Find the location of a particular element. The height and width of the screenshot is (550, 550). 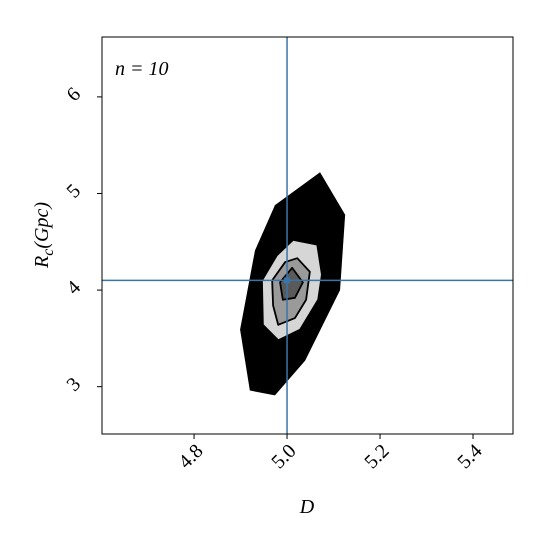

y-tick-label: 5 is located at coordinates (73, 191).